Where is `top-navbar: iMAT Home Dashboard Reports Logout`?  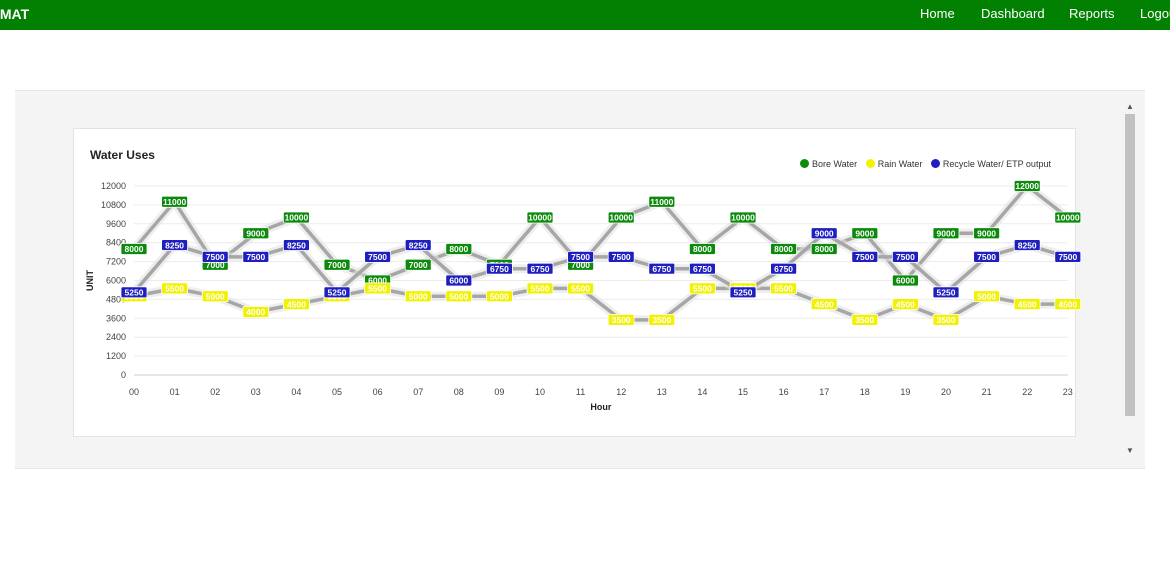
top-navbar: iMAT Home Dashboard Reports Logout is located at coordinates (585, 15).